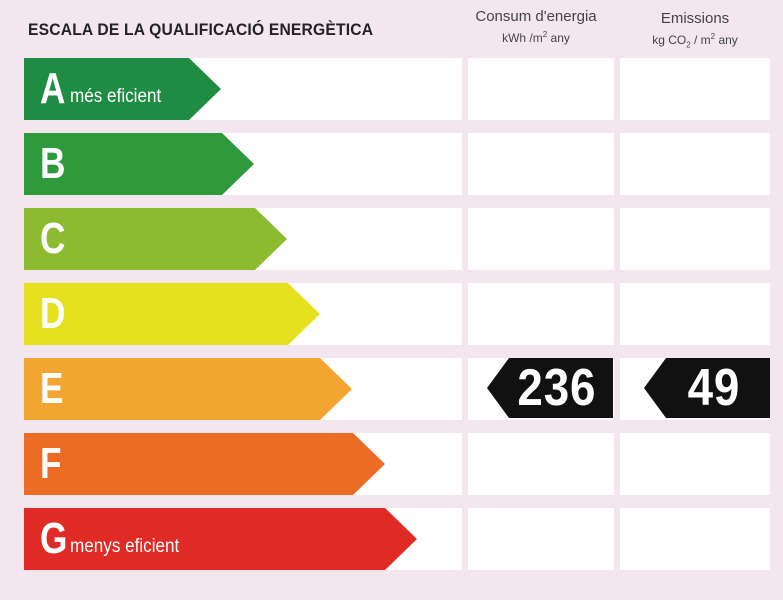  What do you see at coordinates (374, 296) in the screenshot?
I see `watermark: habitaclia` at bounding box center [374, 296].